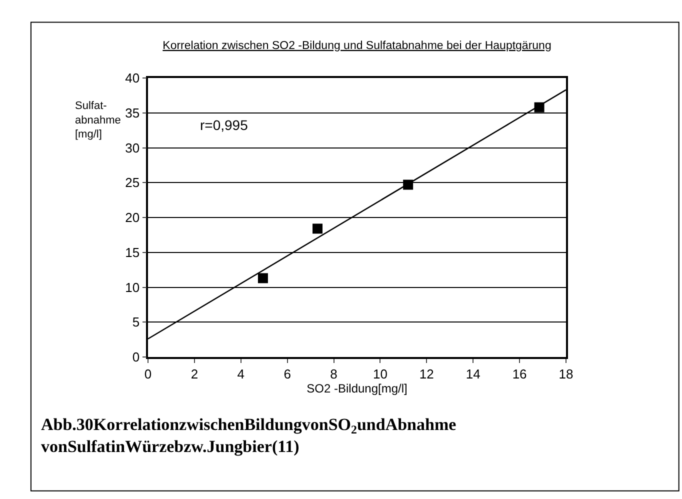 This screenshot has width=682, height=499. Describe the element at coordinates (380, 374) in the screenshot. I see `x-tick-label: 10` at that location.